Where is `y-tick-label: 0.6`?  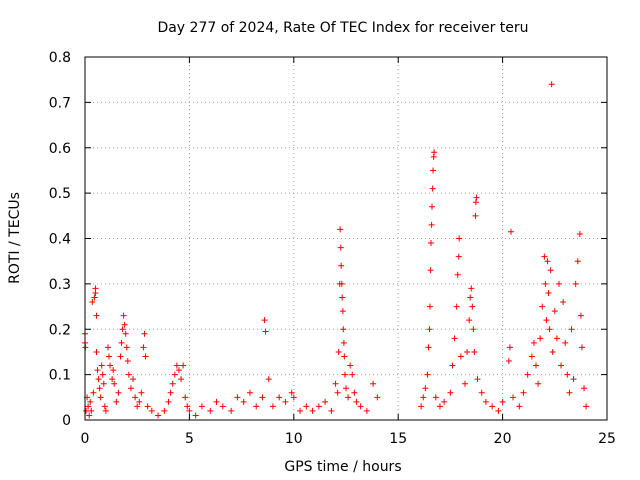 y-tick-label: 0.6 is located at coordinates (60, 149).